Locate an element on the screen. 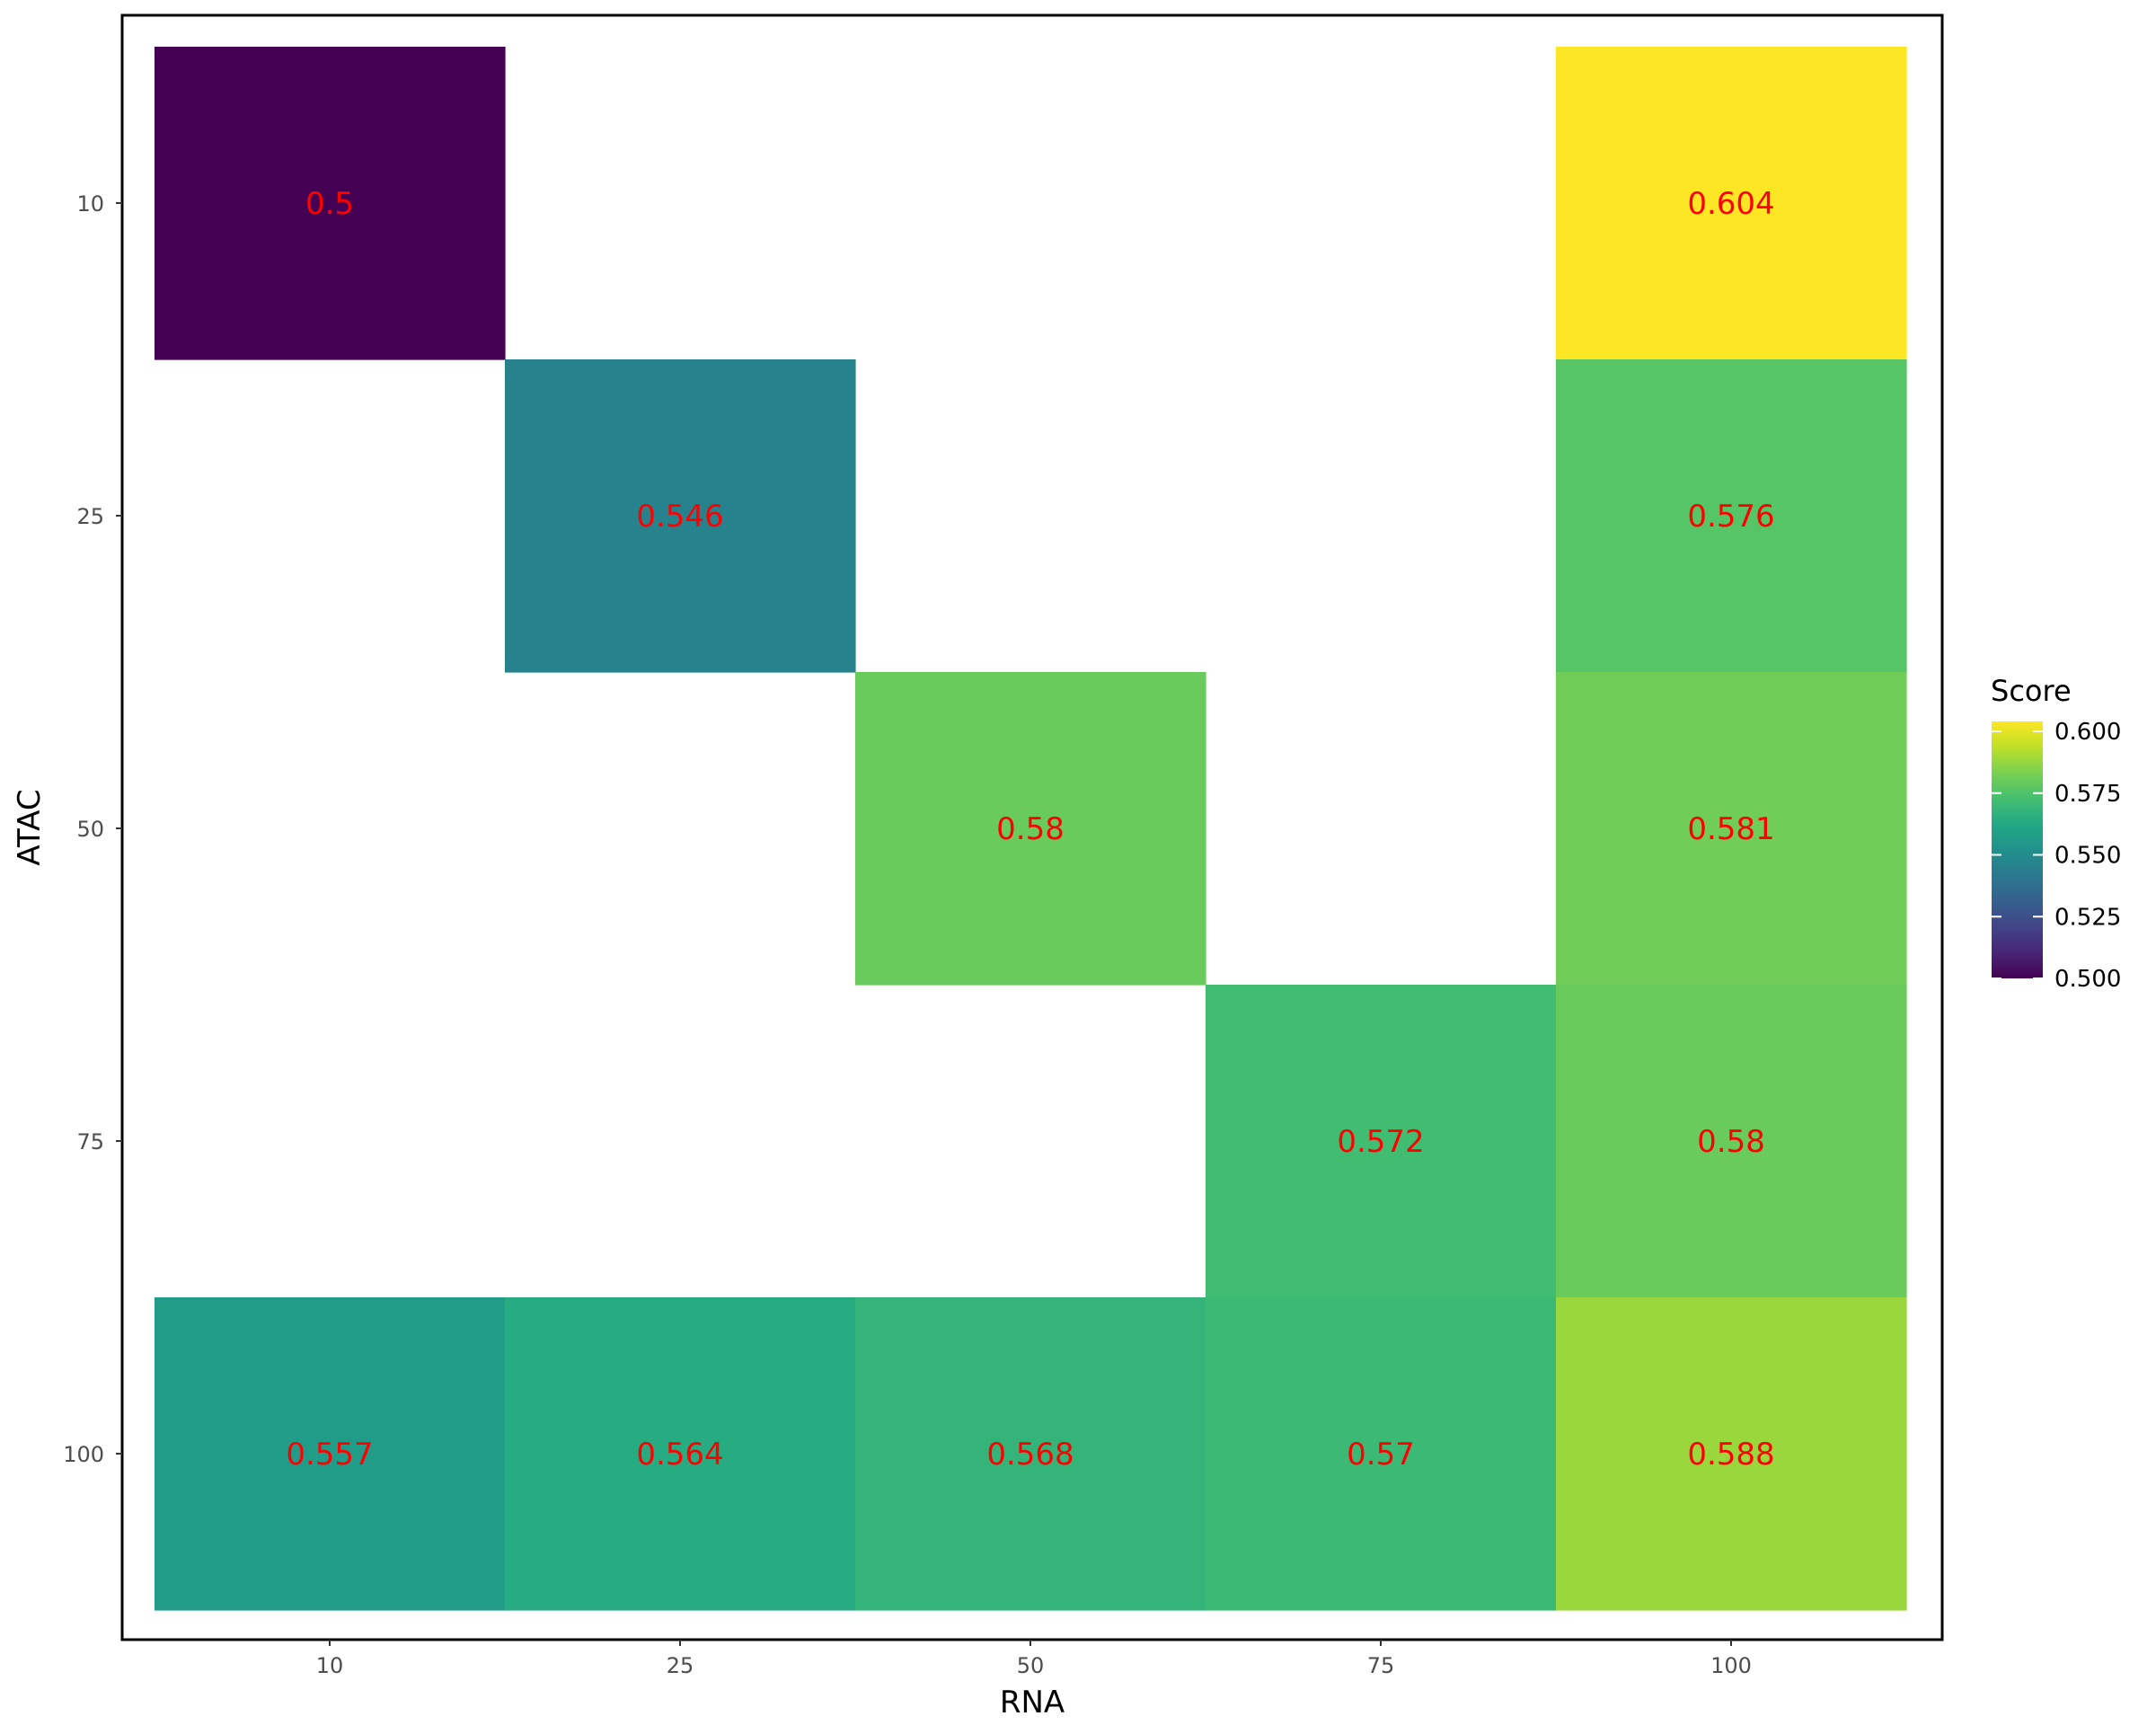 This screenshot has height=1725, width=2156. x-tick-label: 10 is located at coordinates (330, 1665).